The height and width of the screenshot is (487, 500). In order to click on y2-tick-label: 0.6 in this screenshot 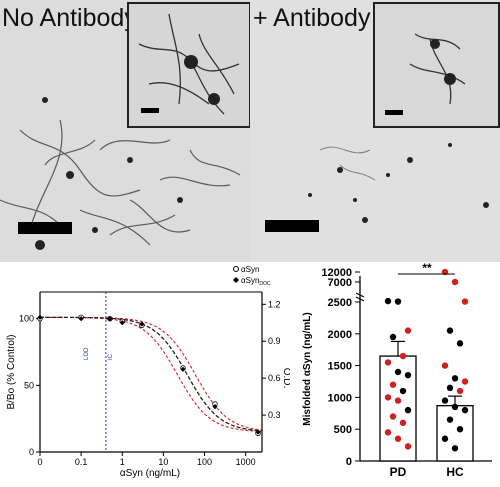, I will do `click(274, 378)`.